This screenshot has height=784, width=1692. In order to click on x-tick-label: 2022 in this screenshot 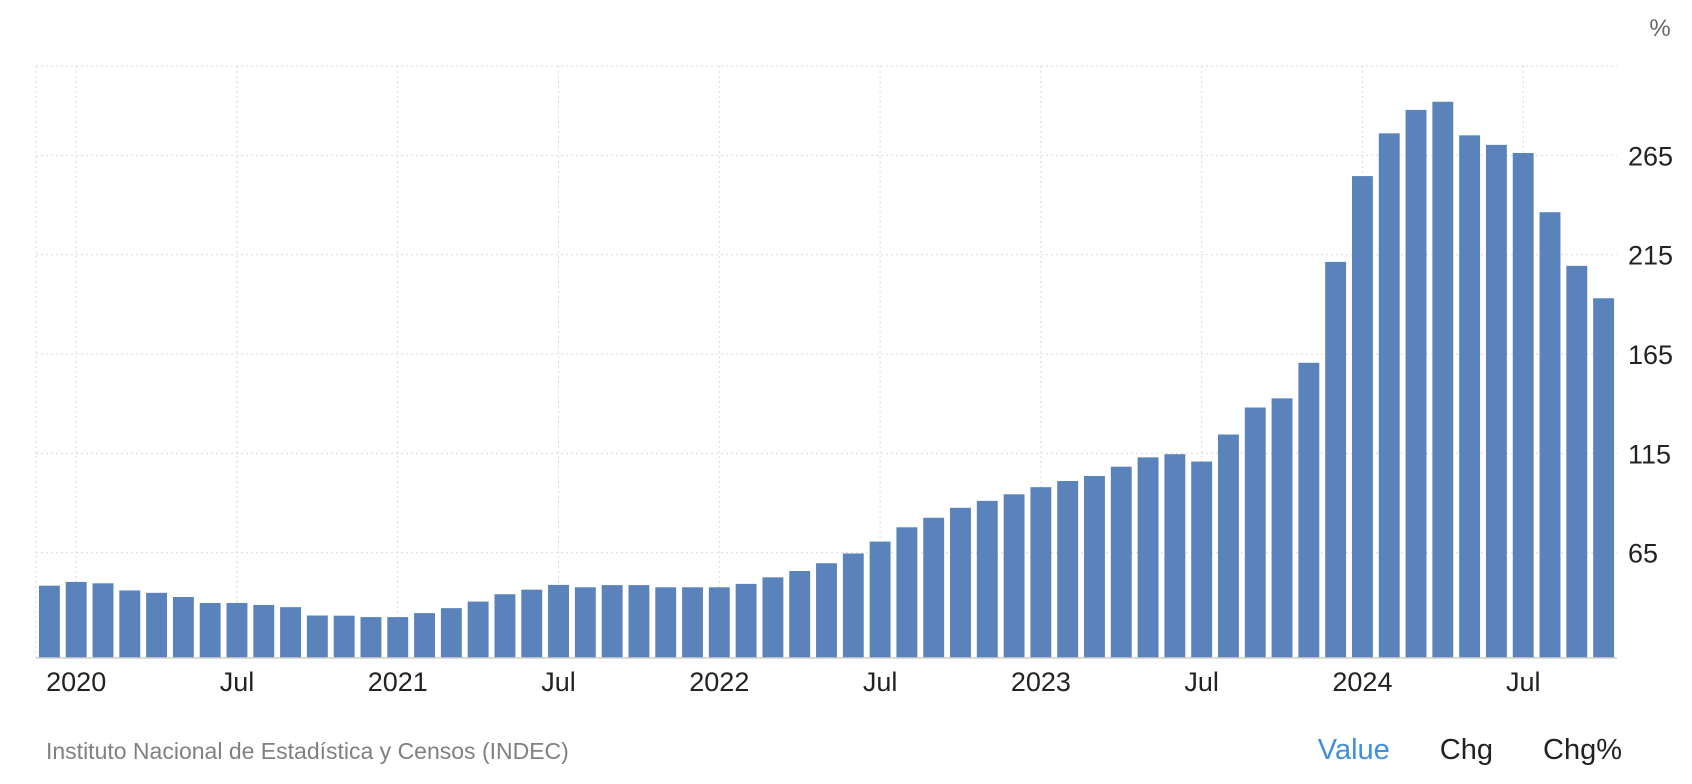, I will do `click(719, 682)`.